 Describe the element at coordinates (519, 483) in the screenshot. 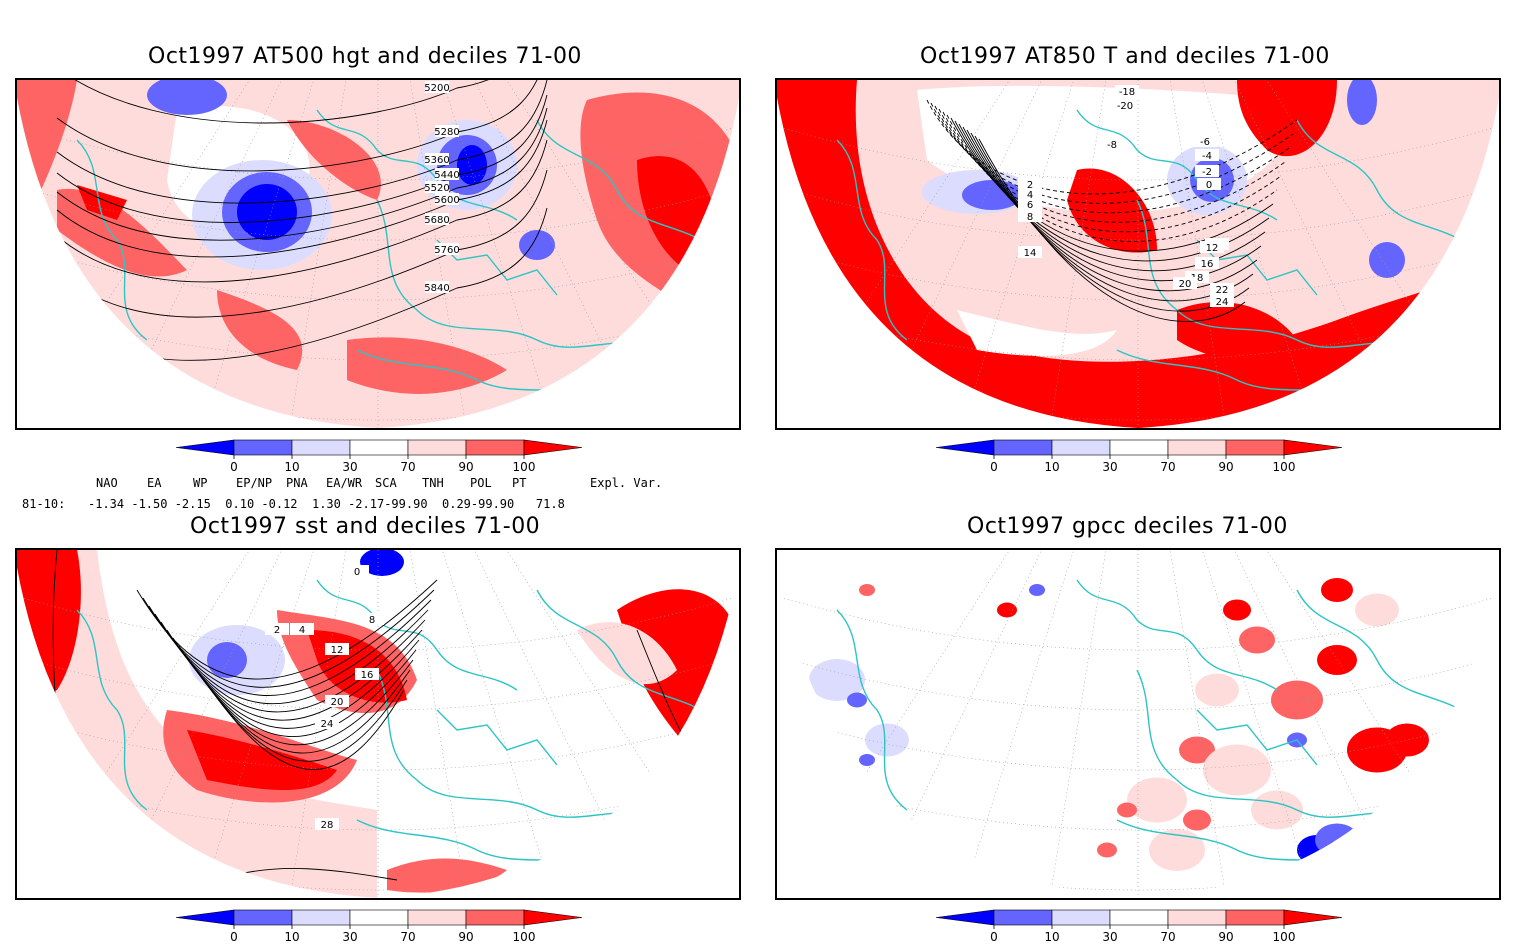

I see `index-header-pt: PT` at that location.